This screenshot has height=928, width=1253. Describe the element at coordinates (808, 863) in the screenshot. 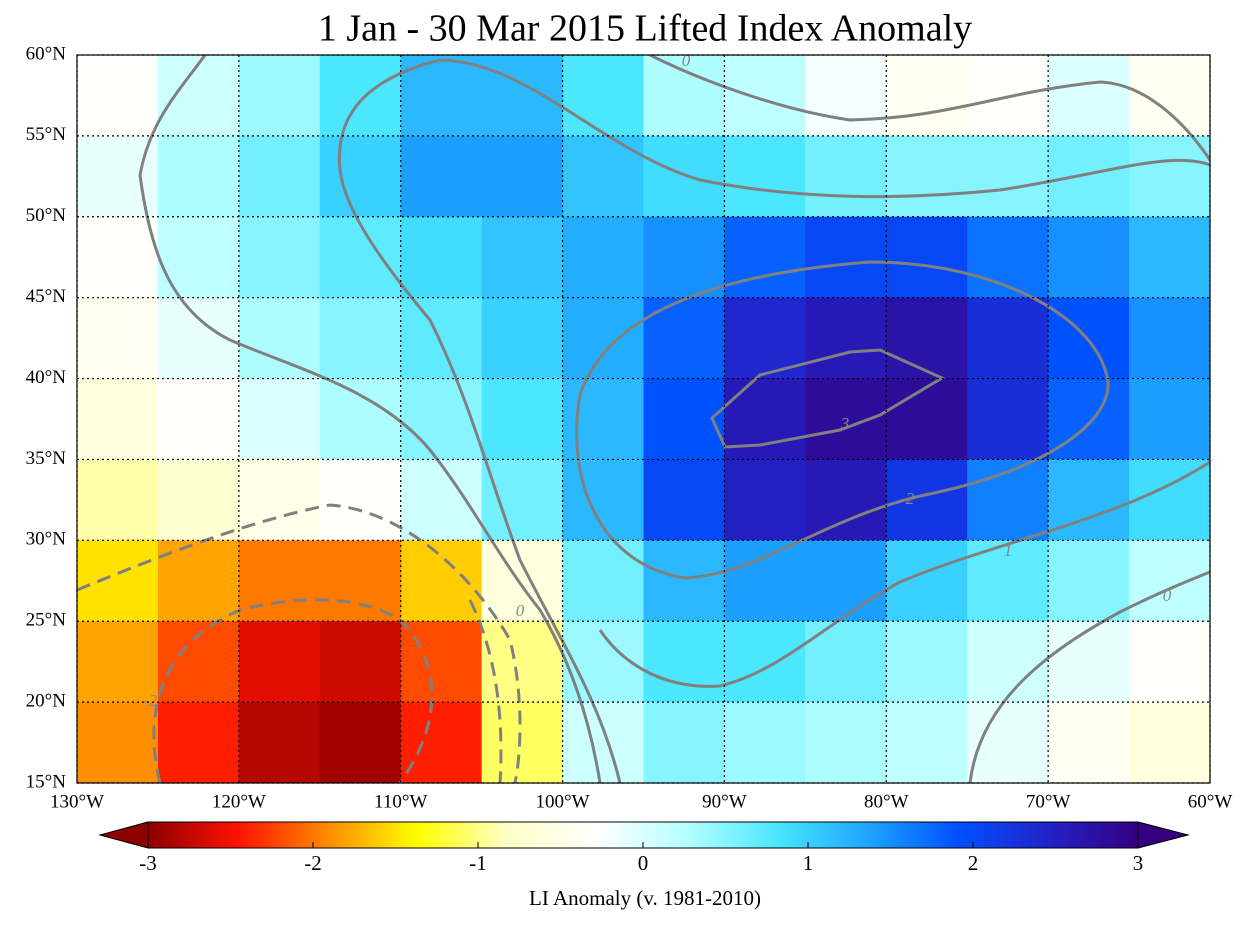

I see `colorbar-tick-label: 1` at that location.